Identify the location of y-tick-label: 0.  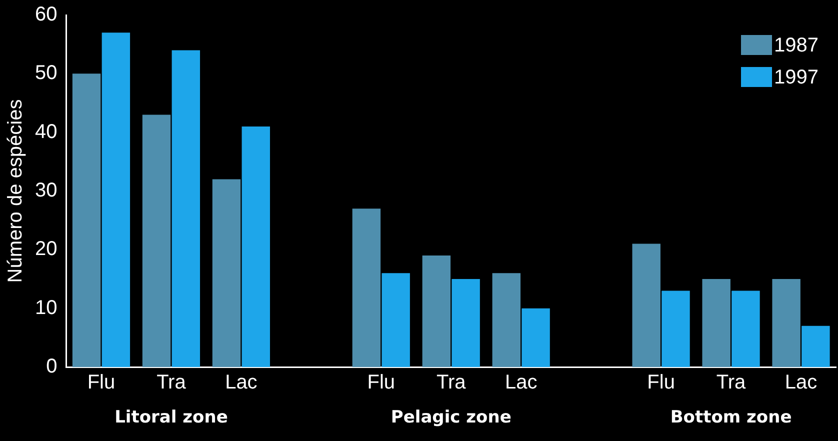
(52, 367).